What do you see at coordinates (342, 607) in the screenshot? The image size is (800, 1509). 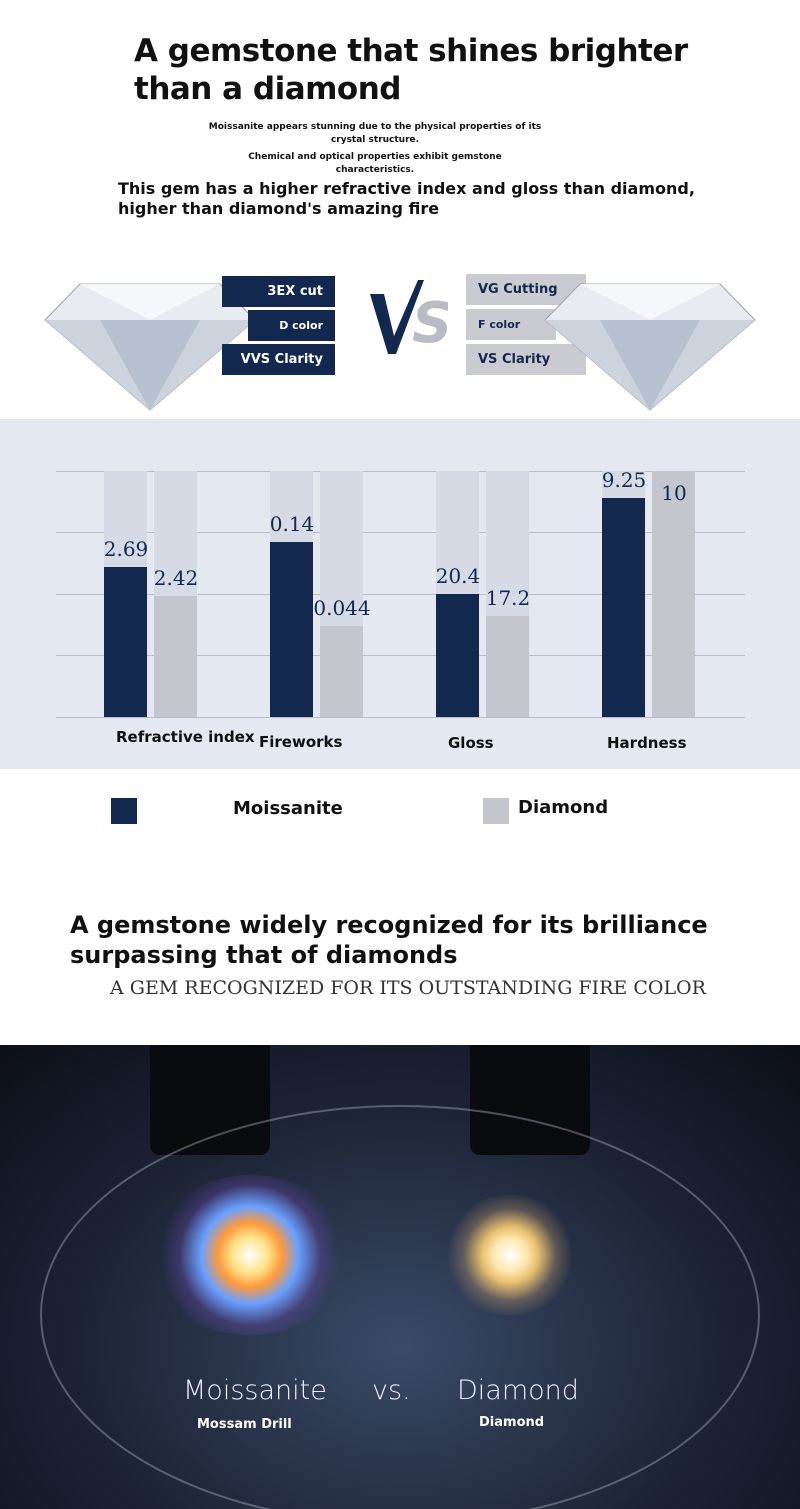 I see `data-label: 0.044` at bounding box center [342, 607].